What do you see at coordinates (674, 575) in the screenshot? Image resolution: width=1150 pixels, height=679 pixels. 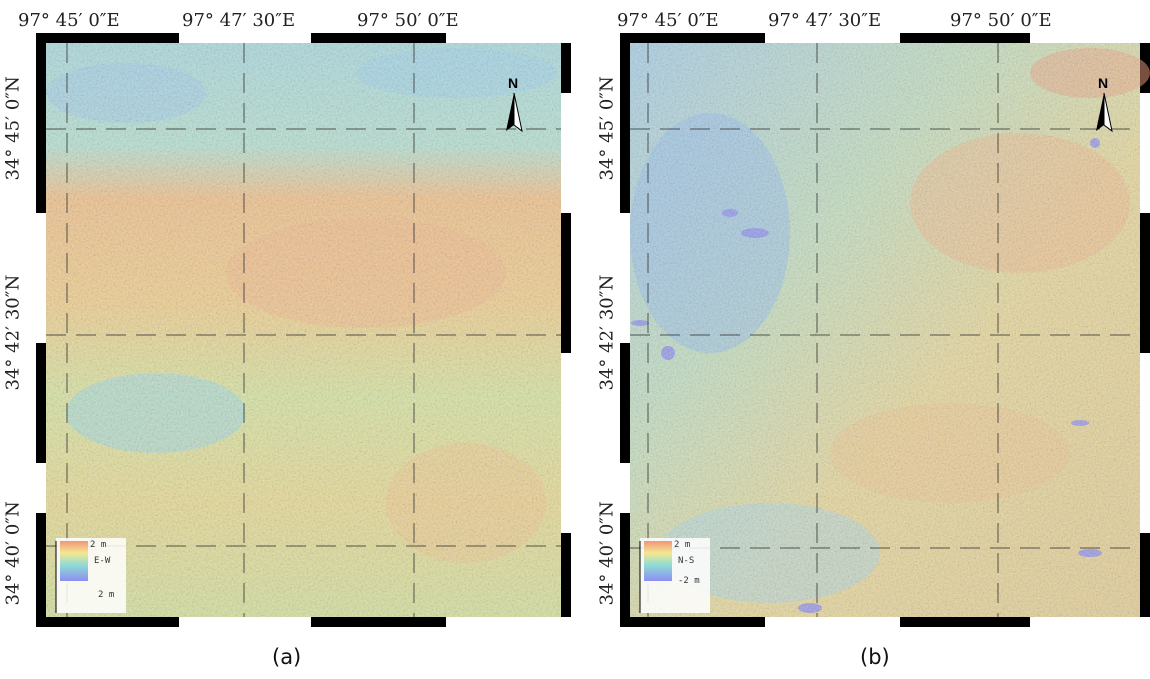 I see `color-legend: 2 m N-S -2 m` at bounding box center [674, 575].